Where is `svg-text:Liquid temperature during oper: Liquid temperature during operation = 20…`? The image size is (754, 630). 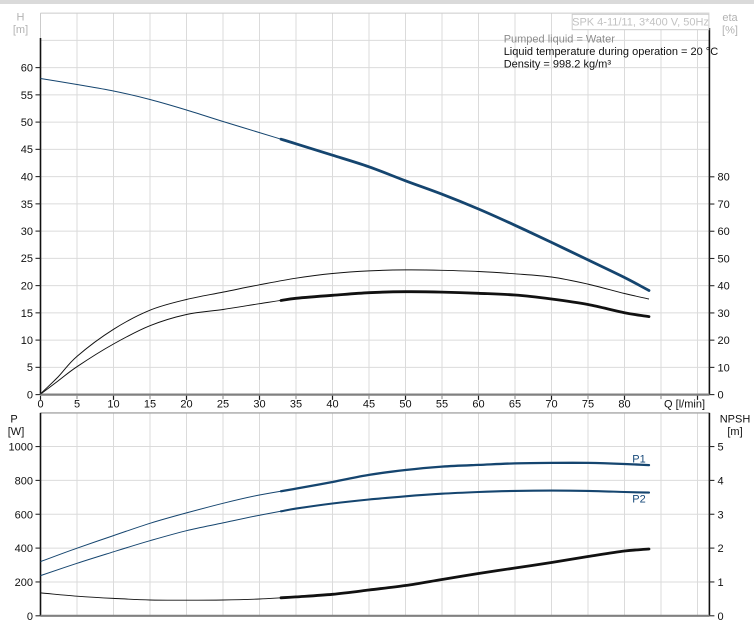
svg-text:Liquid temperature during oper: Liquid temperature during operation = 20… is located at coordinates (611, 52).